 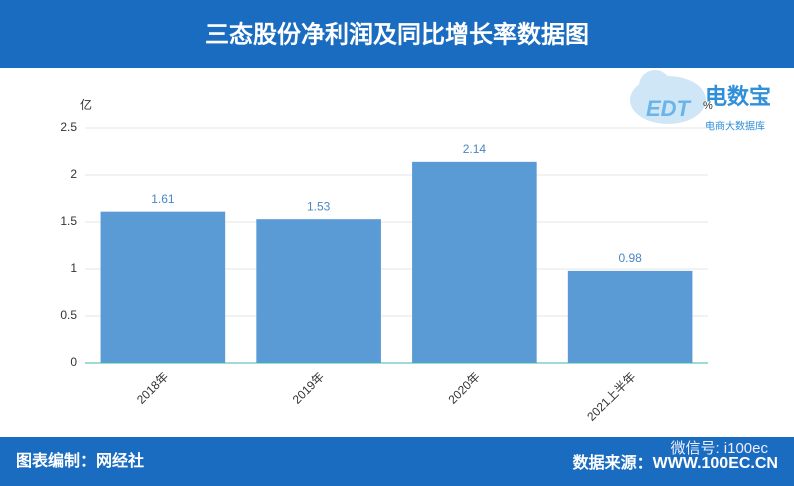 I want to click on data-label: 1.53, so click(x=319, y=206).